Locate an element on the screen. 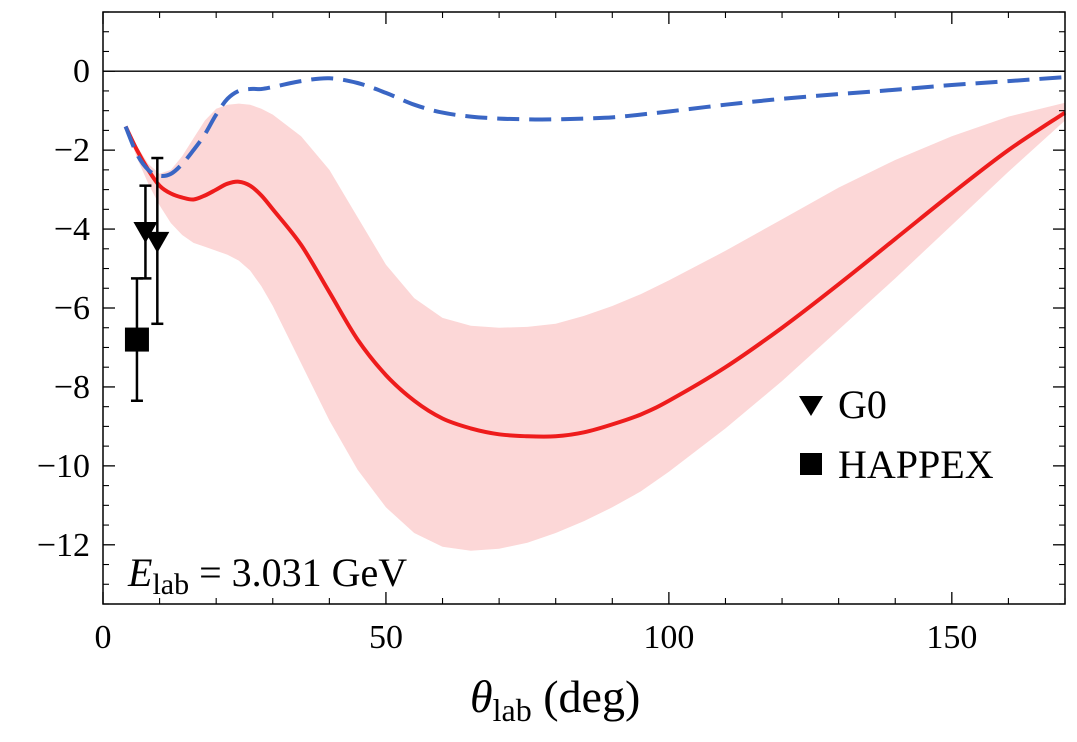 Image resolution: width=1077 pixels, height=742 pixels. x-tick-label: 0 is located at coordinates (103, 637).